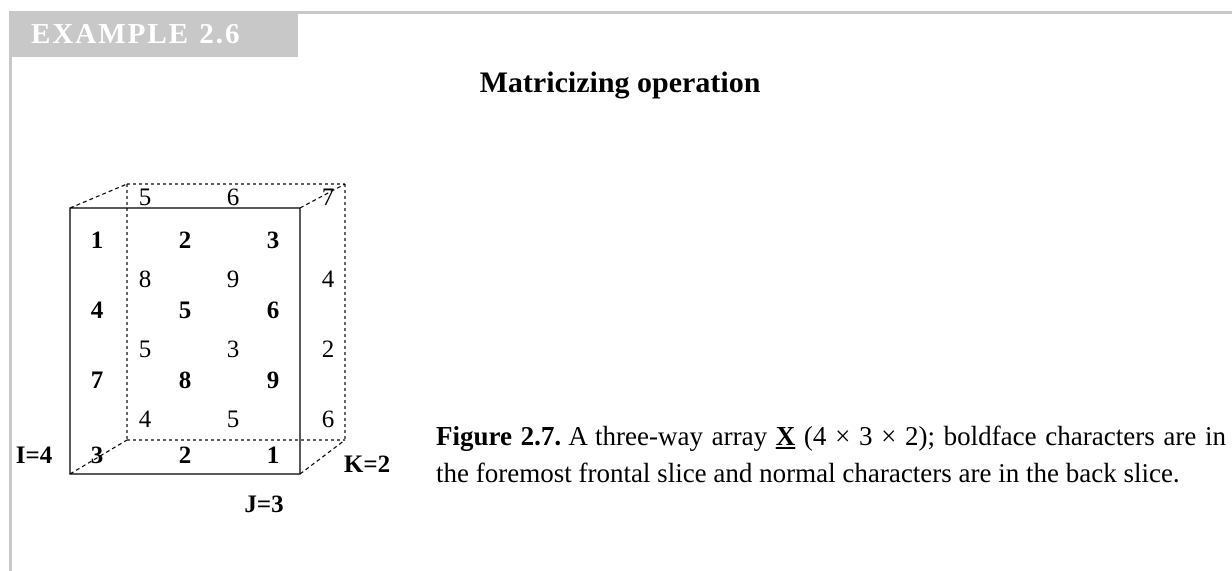 The width and height of the screenshot is (1232, 571). I want to click on depth-edge-bottom-right, so click(322, 457).